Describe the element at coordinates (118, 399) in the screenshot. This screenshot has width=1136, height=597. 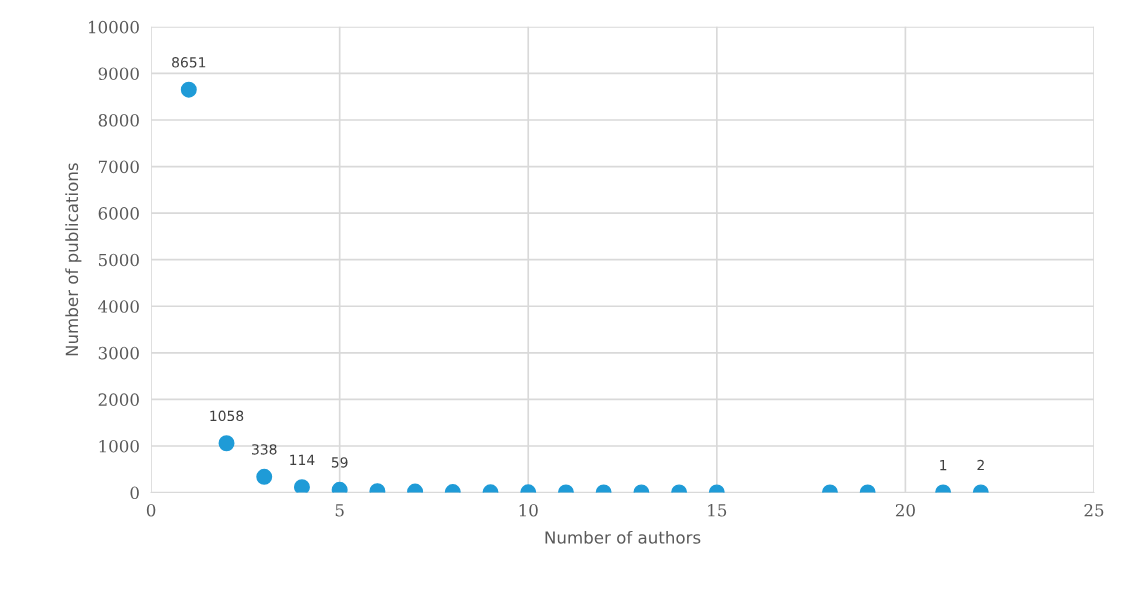
I see `y-tick-label: 2000` at that location.